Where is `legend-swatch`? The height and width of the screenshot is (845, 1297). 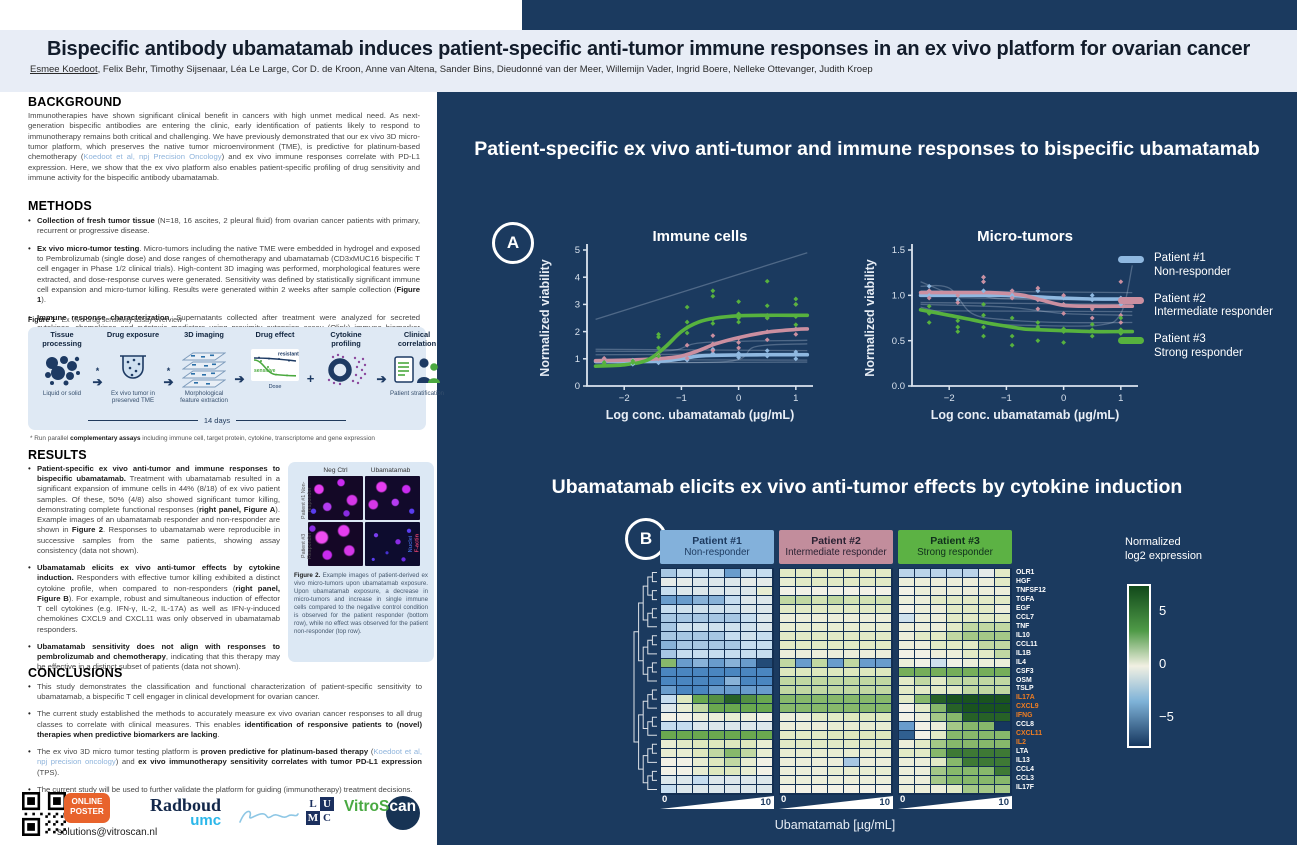 legend-swatch is located at coordinates (1131, 259).